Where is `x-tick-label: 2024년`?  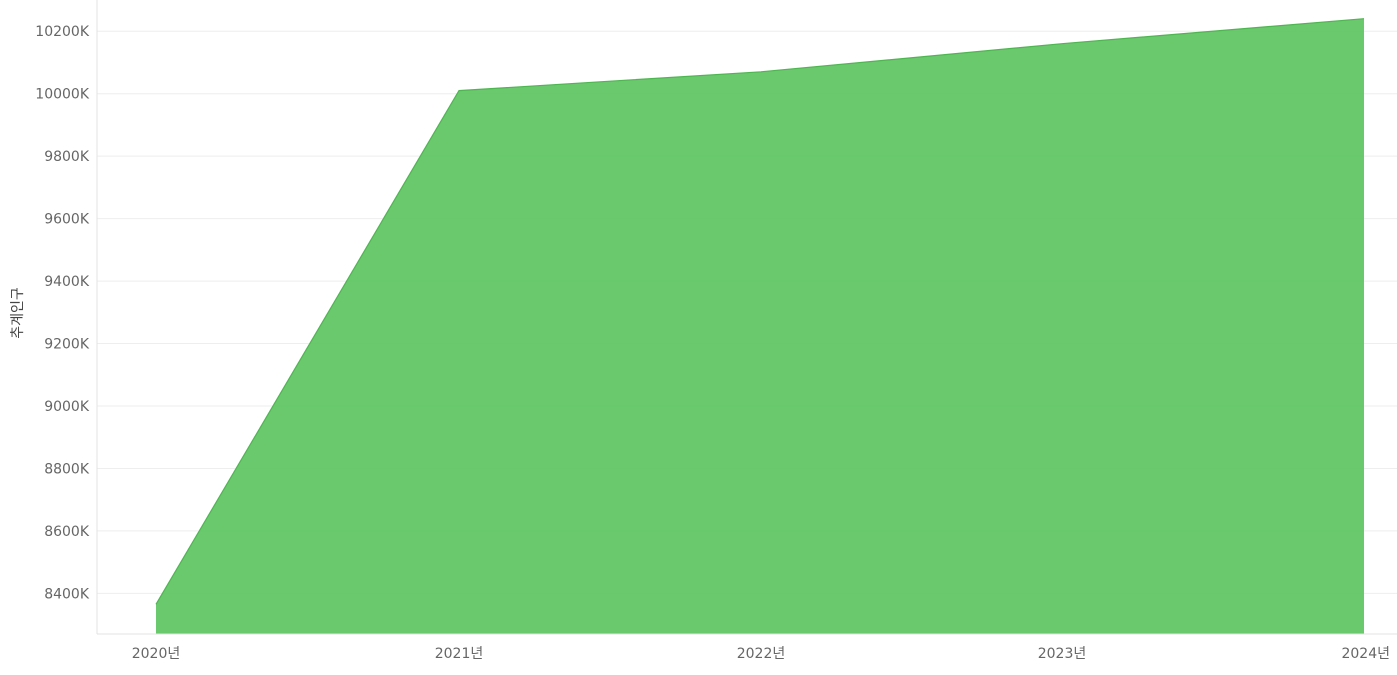
x-tick-label: 2024년 is located at coordinates (1365, 654).